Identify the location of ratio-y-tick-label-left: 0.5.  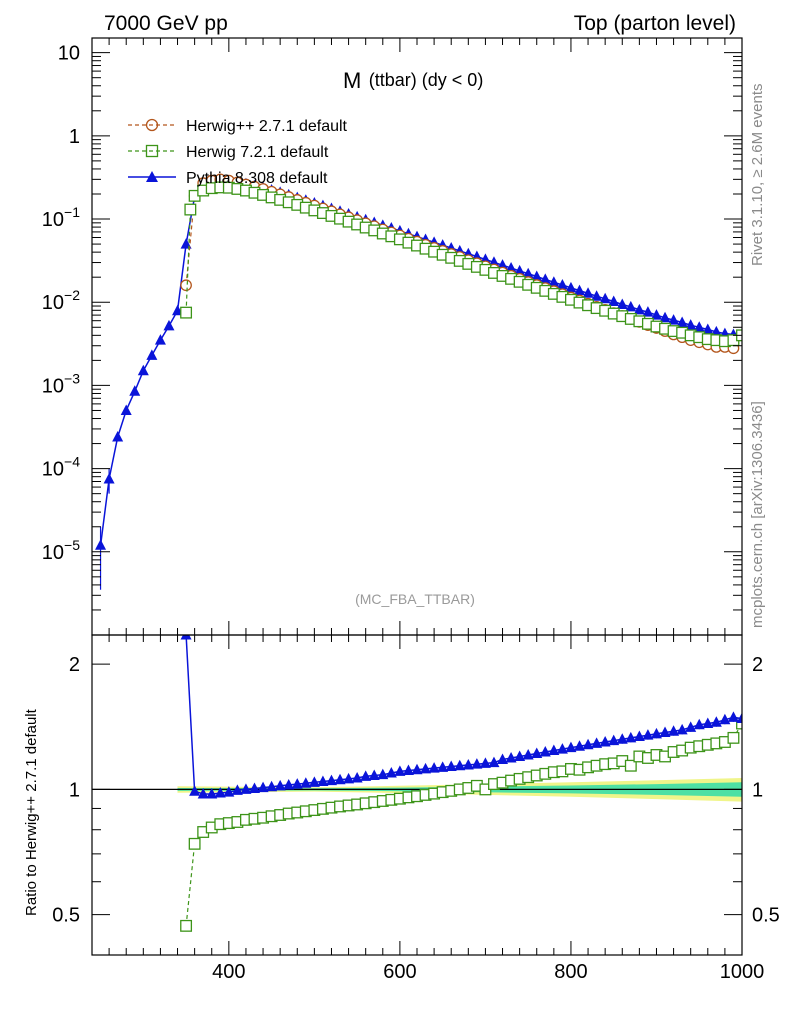
(66, 916).